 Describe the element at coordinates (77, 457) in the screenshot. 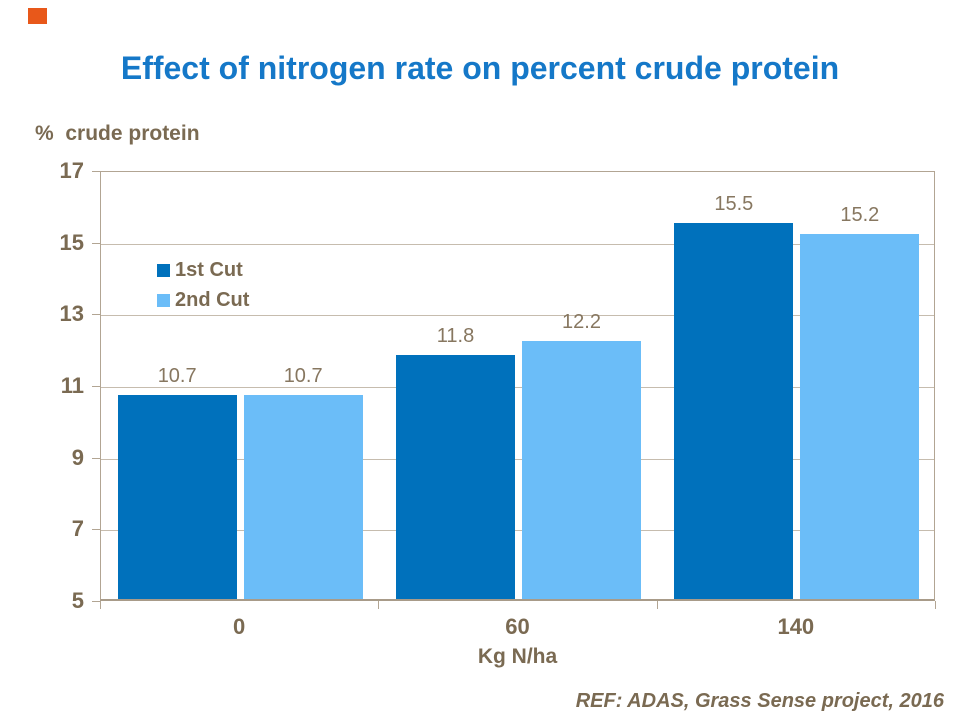

I see `y-tick-label-9: 9` at that location.